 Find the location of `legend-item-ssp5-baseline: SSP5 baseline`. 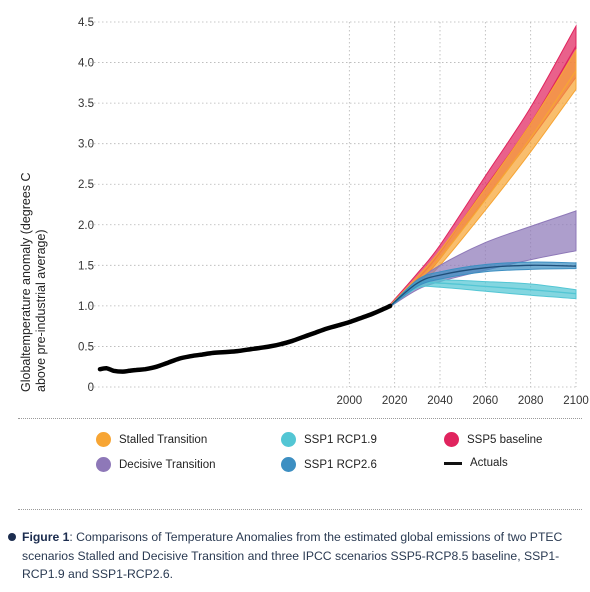

legend-item-ssp5-baseline: SSP5 baseline is located at coordinates (493, 439).